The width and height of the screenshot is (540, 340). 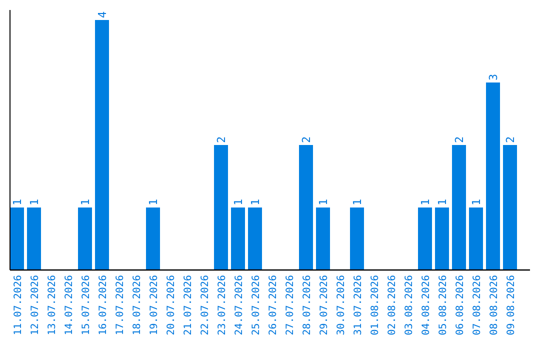 What do you see at coordinates (493, 77) in the screenshot?
I see `data-label: 3` at bounding box center [493, 77].